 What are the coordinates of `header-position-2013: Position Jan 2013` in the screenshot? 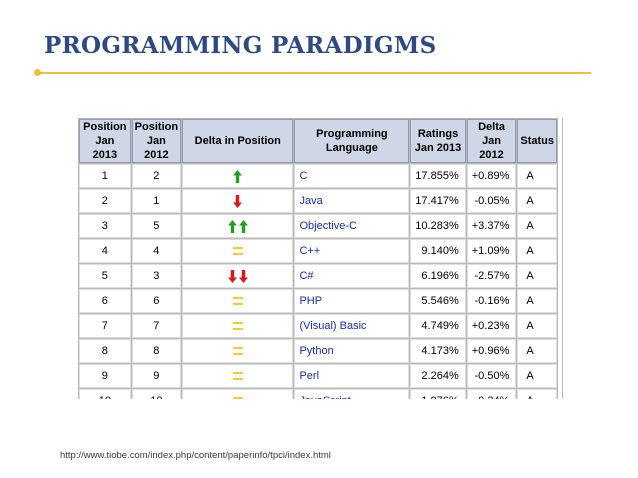 It's located at (105, 141).